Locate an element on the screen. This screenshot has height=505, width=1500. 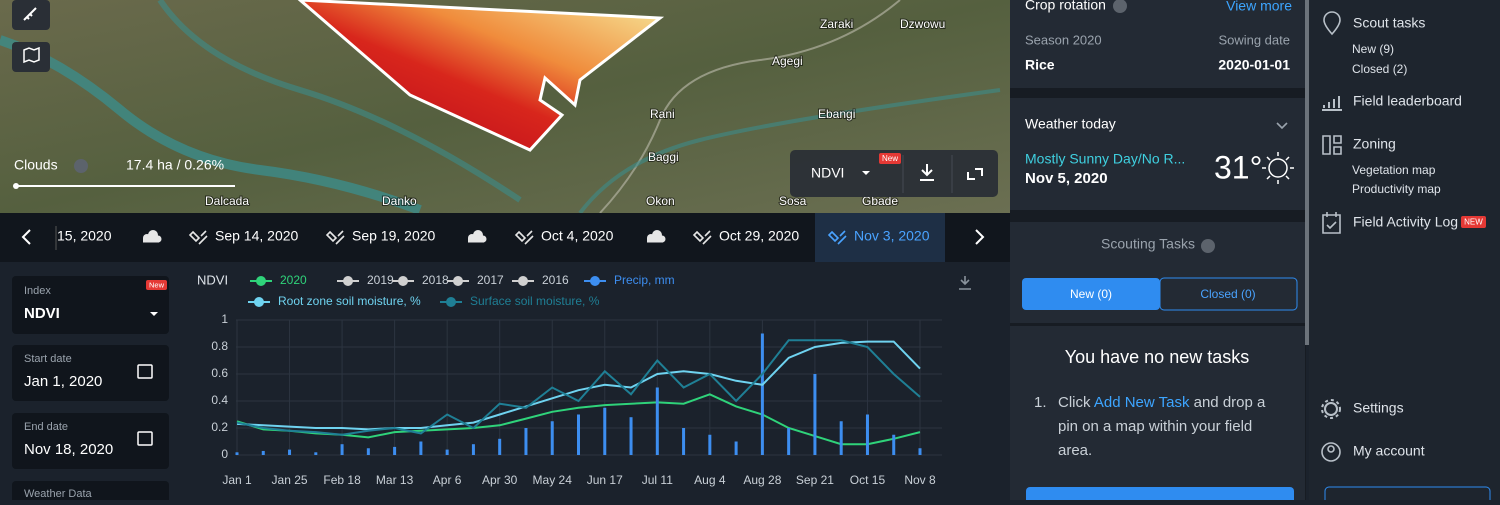
sowing-date: 2020-01-01 is located at coordinates (1254, 65).